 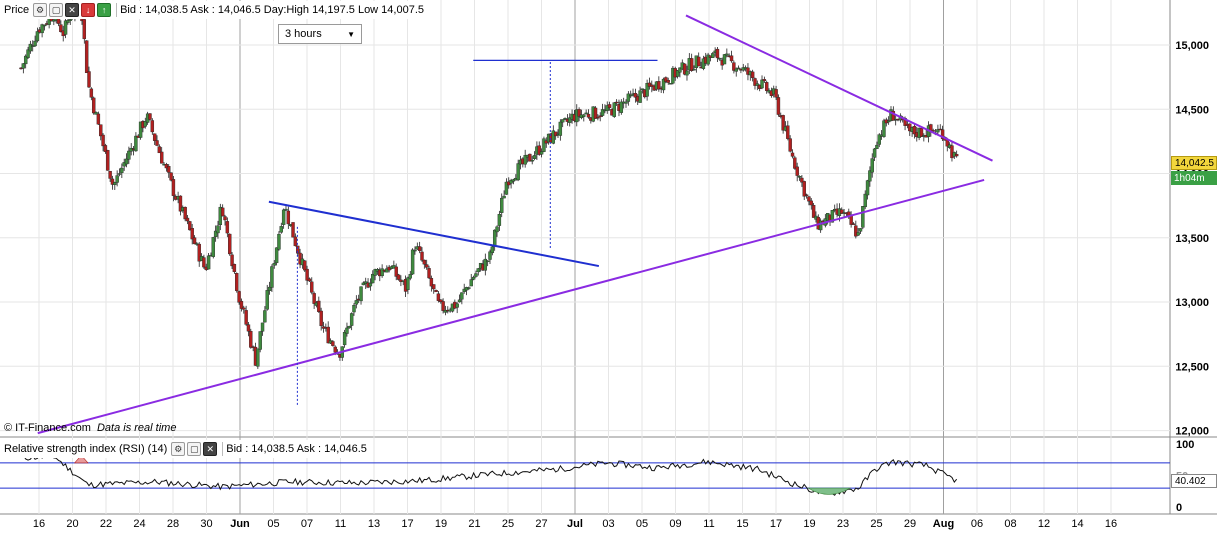 What do you see at coordinates (86, 449) in the screenshot?
I see `rsi-title: Relative strength index (RSI) (14)` at bounding box center [86, 449].